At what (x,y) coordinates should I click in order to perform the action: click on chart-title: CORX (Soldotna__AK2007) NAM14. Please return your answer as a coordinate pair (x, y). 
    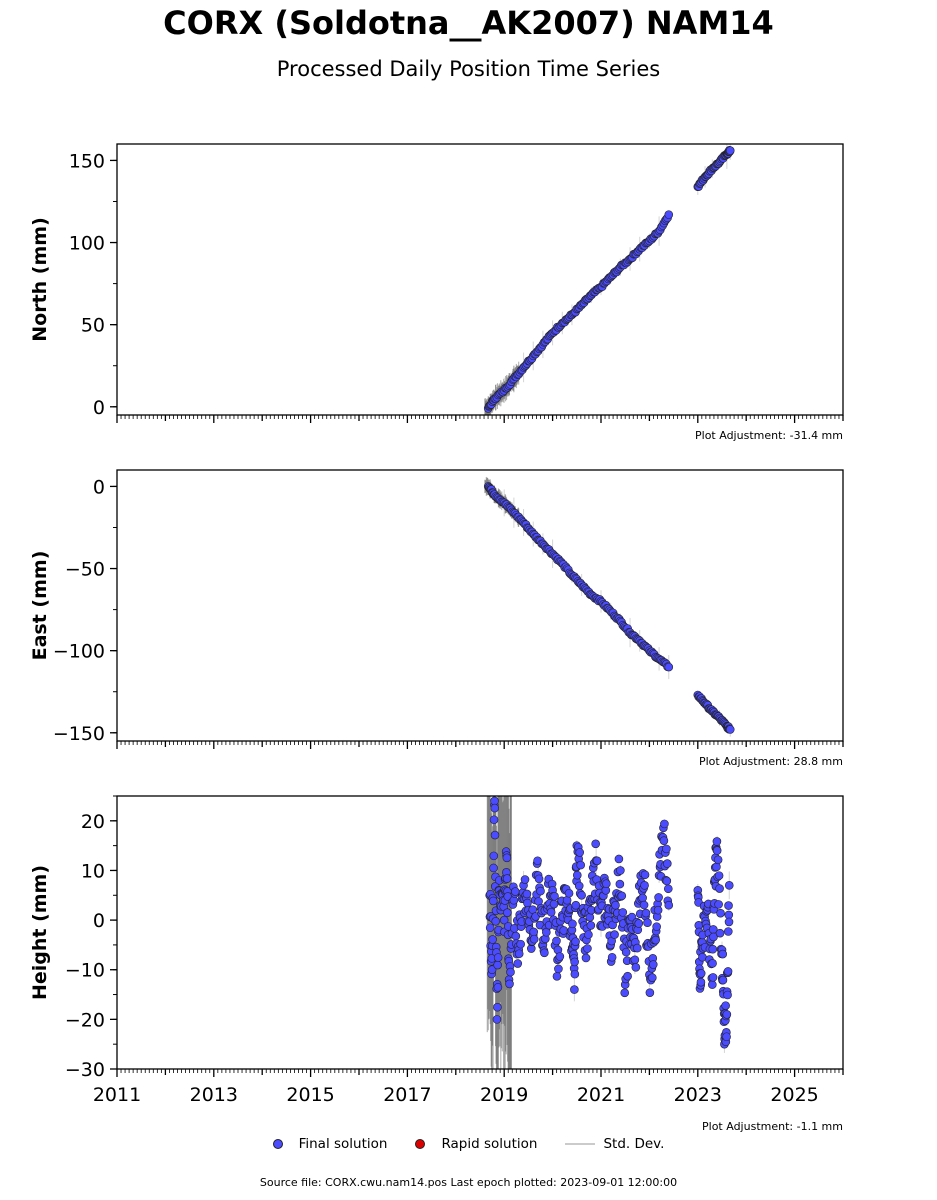
    Looking at the image, I should click on (468, 23).